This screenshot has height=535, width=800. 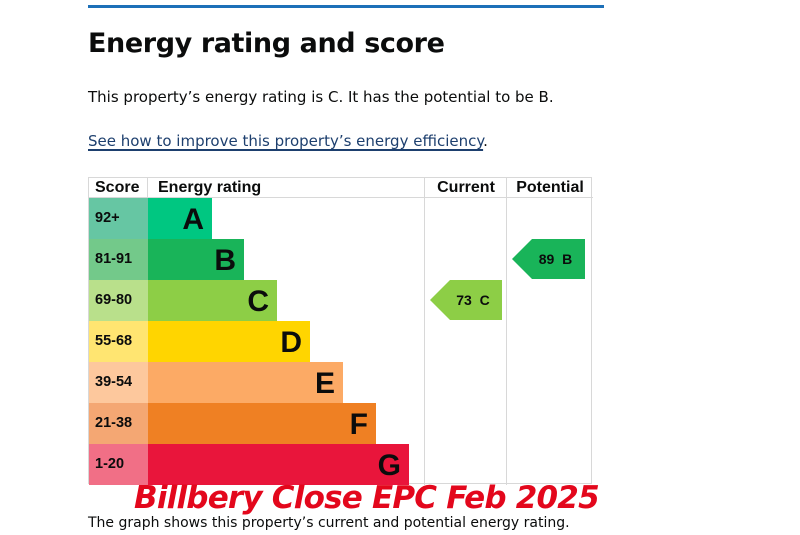 What do you see at coordinates (118, 218) in the screenshot?
I see `band-score-range: 92+` at bounding box center [118, 218].